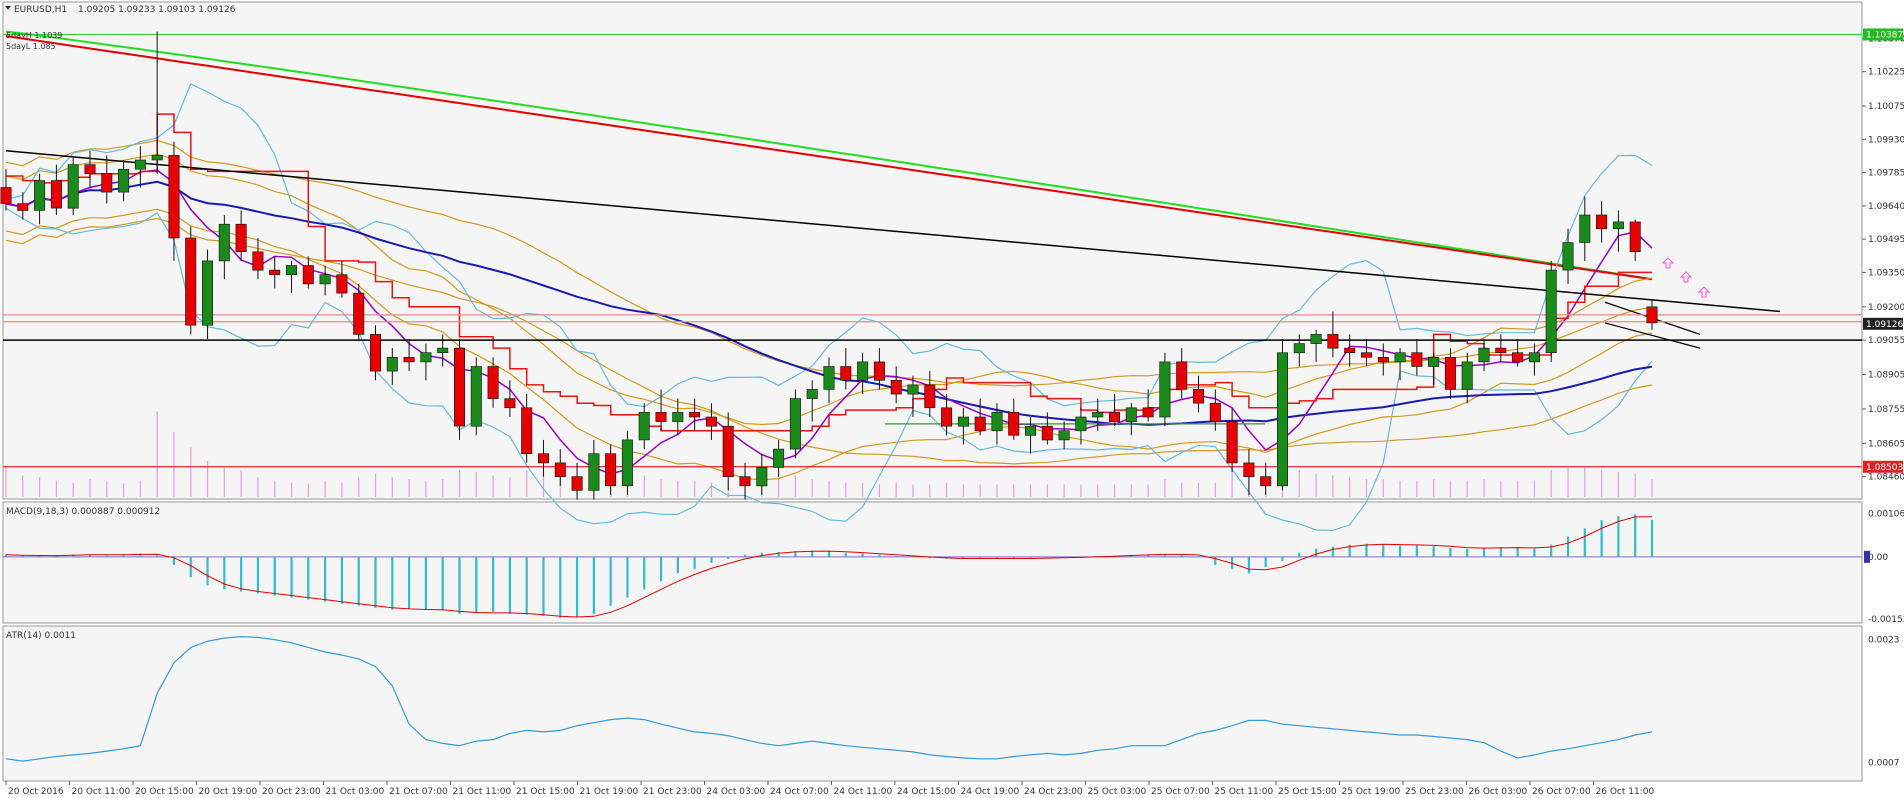 The height and width of the screenshot is (798, 1904). I want to click on atr-axis-label: 0.0007, so click(1884, 764).